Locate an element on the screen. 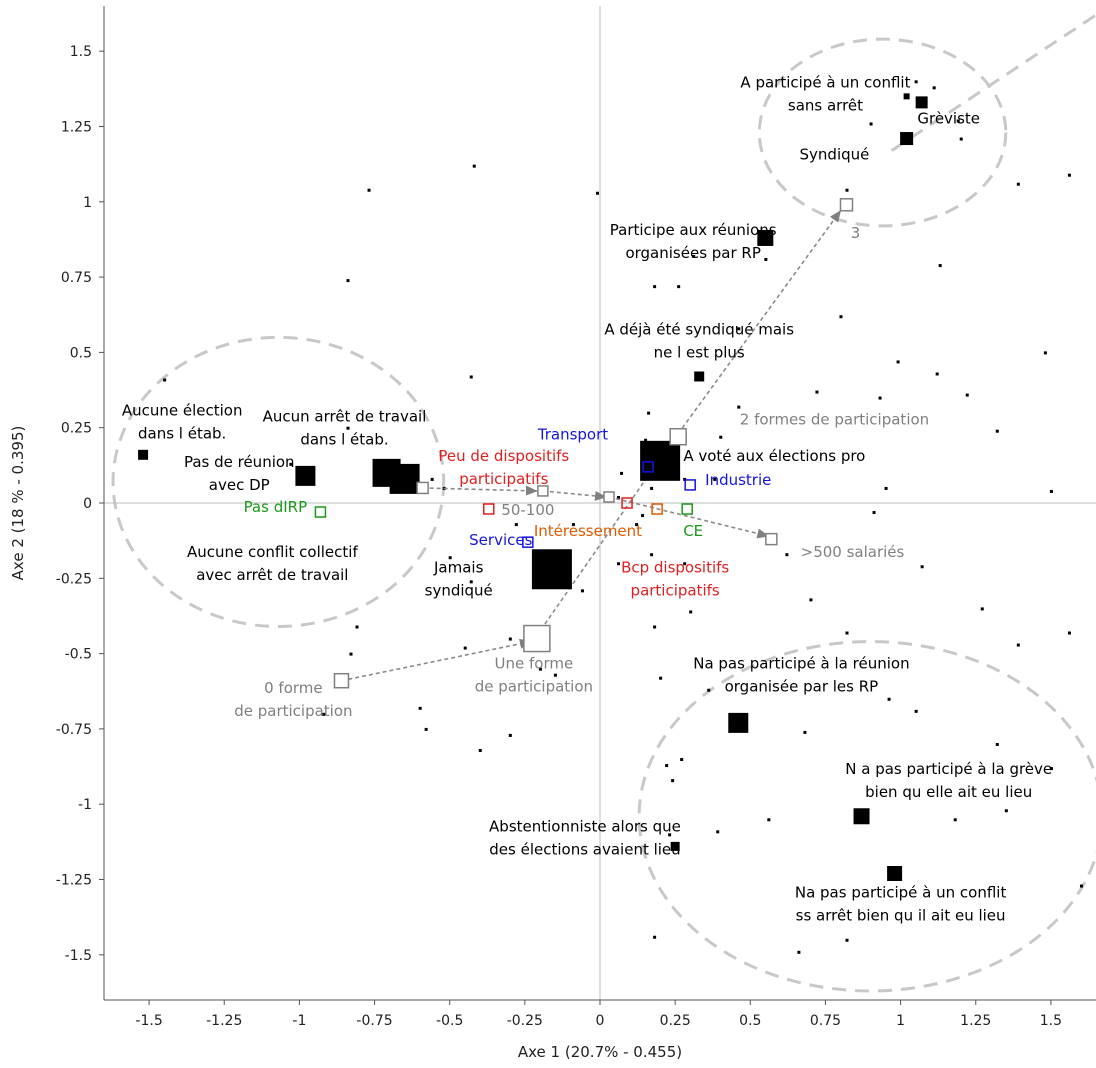 This screenshot has height=1068, width=1096. point-label-9: Industrie is located at coordinates (738, 480).